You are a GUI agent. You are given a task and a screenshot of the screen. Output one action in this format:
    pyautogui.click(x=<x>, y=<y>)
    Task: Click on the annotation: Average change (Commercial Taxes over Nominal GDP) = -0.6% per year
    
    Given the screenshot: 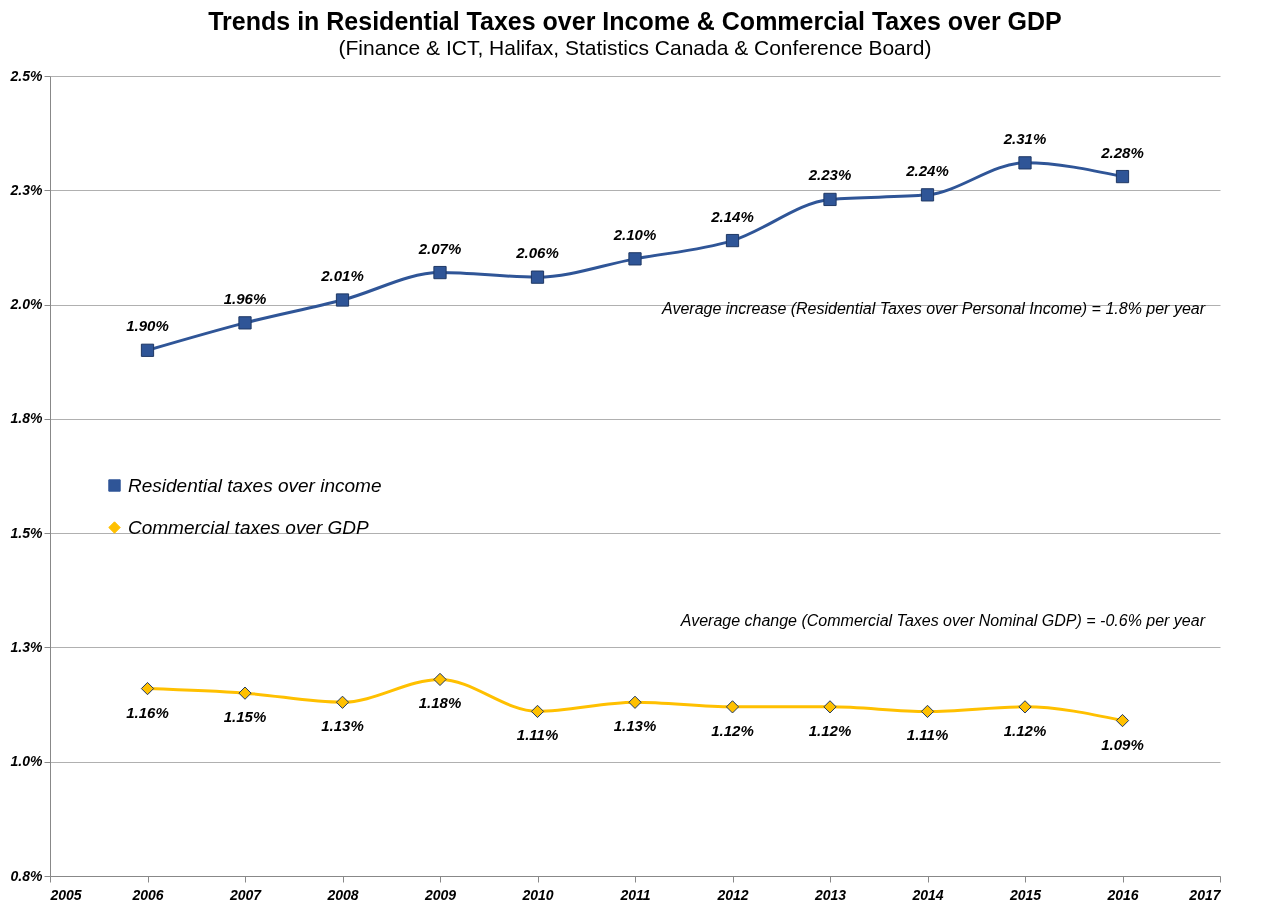 What is the action you would take?
    pyautogui.click(x=942, y=620)
    